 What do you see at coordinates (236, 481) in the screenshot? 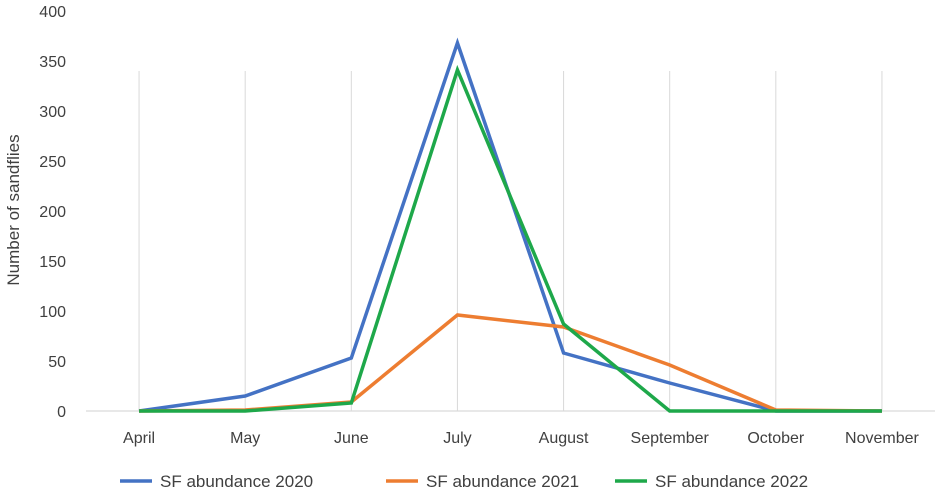
I see `legend-label: SF abundance 2020` at bounding box center [236, 481].